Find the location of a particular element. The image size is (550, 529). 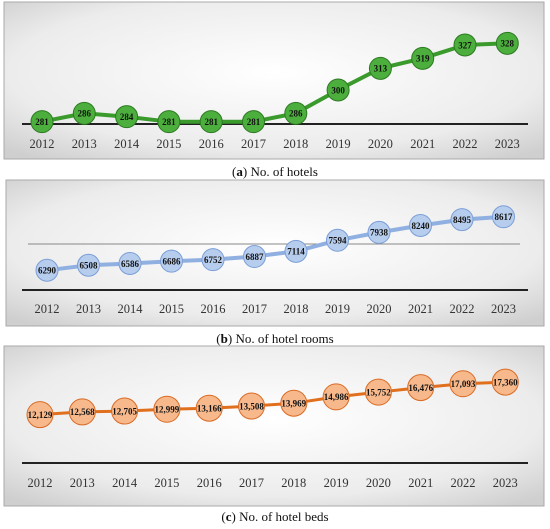

caption-letter: a is located at coordinates (239, 171).